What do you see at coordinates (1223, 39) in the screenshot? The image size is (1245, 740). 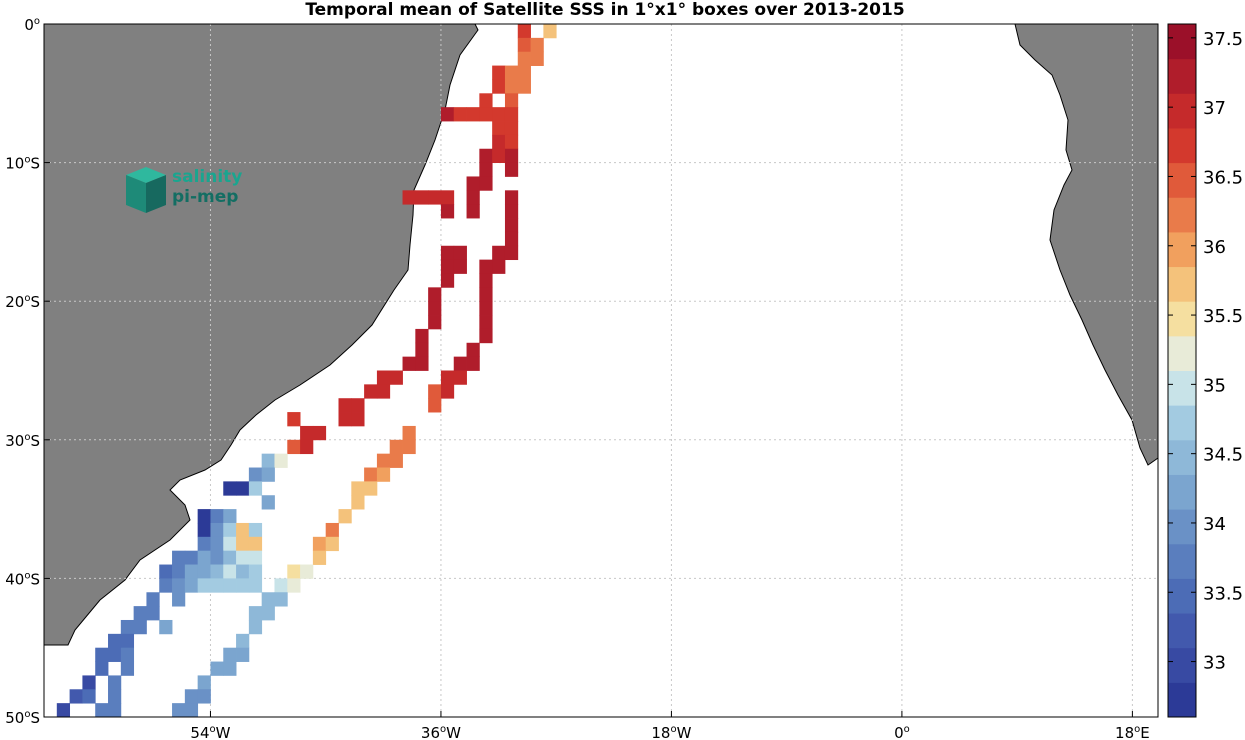 I see `colorbar-tick-label: 37.5` at bounding box center [1223, 39].